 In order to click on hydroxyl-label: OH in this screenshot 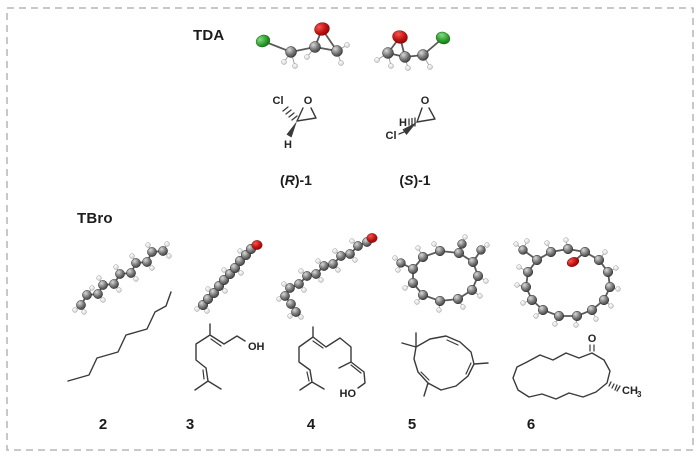, I will do `click(256, 347)`.